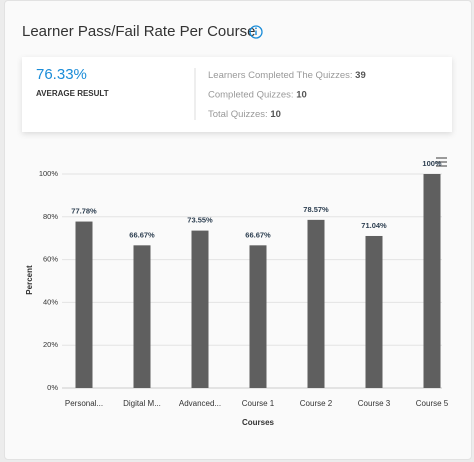 Image resolution: width=474 pixels, height=462 pixels. Describe the element at coordinates (50, 344) in the screenshot. I see `y-tick-label: 20%` at that location.